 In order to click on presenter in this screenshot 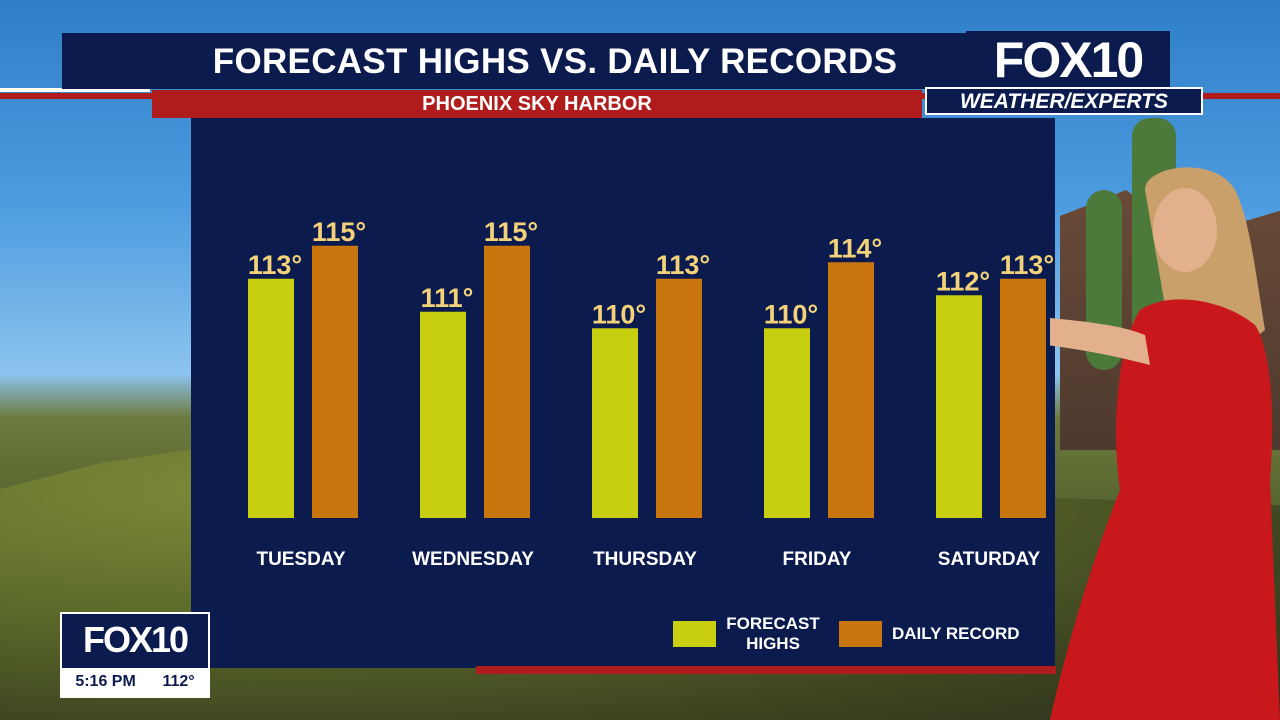, I will do `click(1165, 443)`.